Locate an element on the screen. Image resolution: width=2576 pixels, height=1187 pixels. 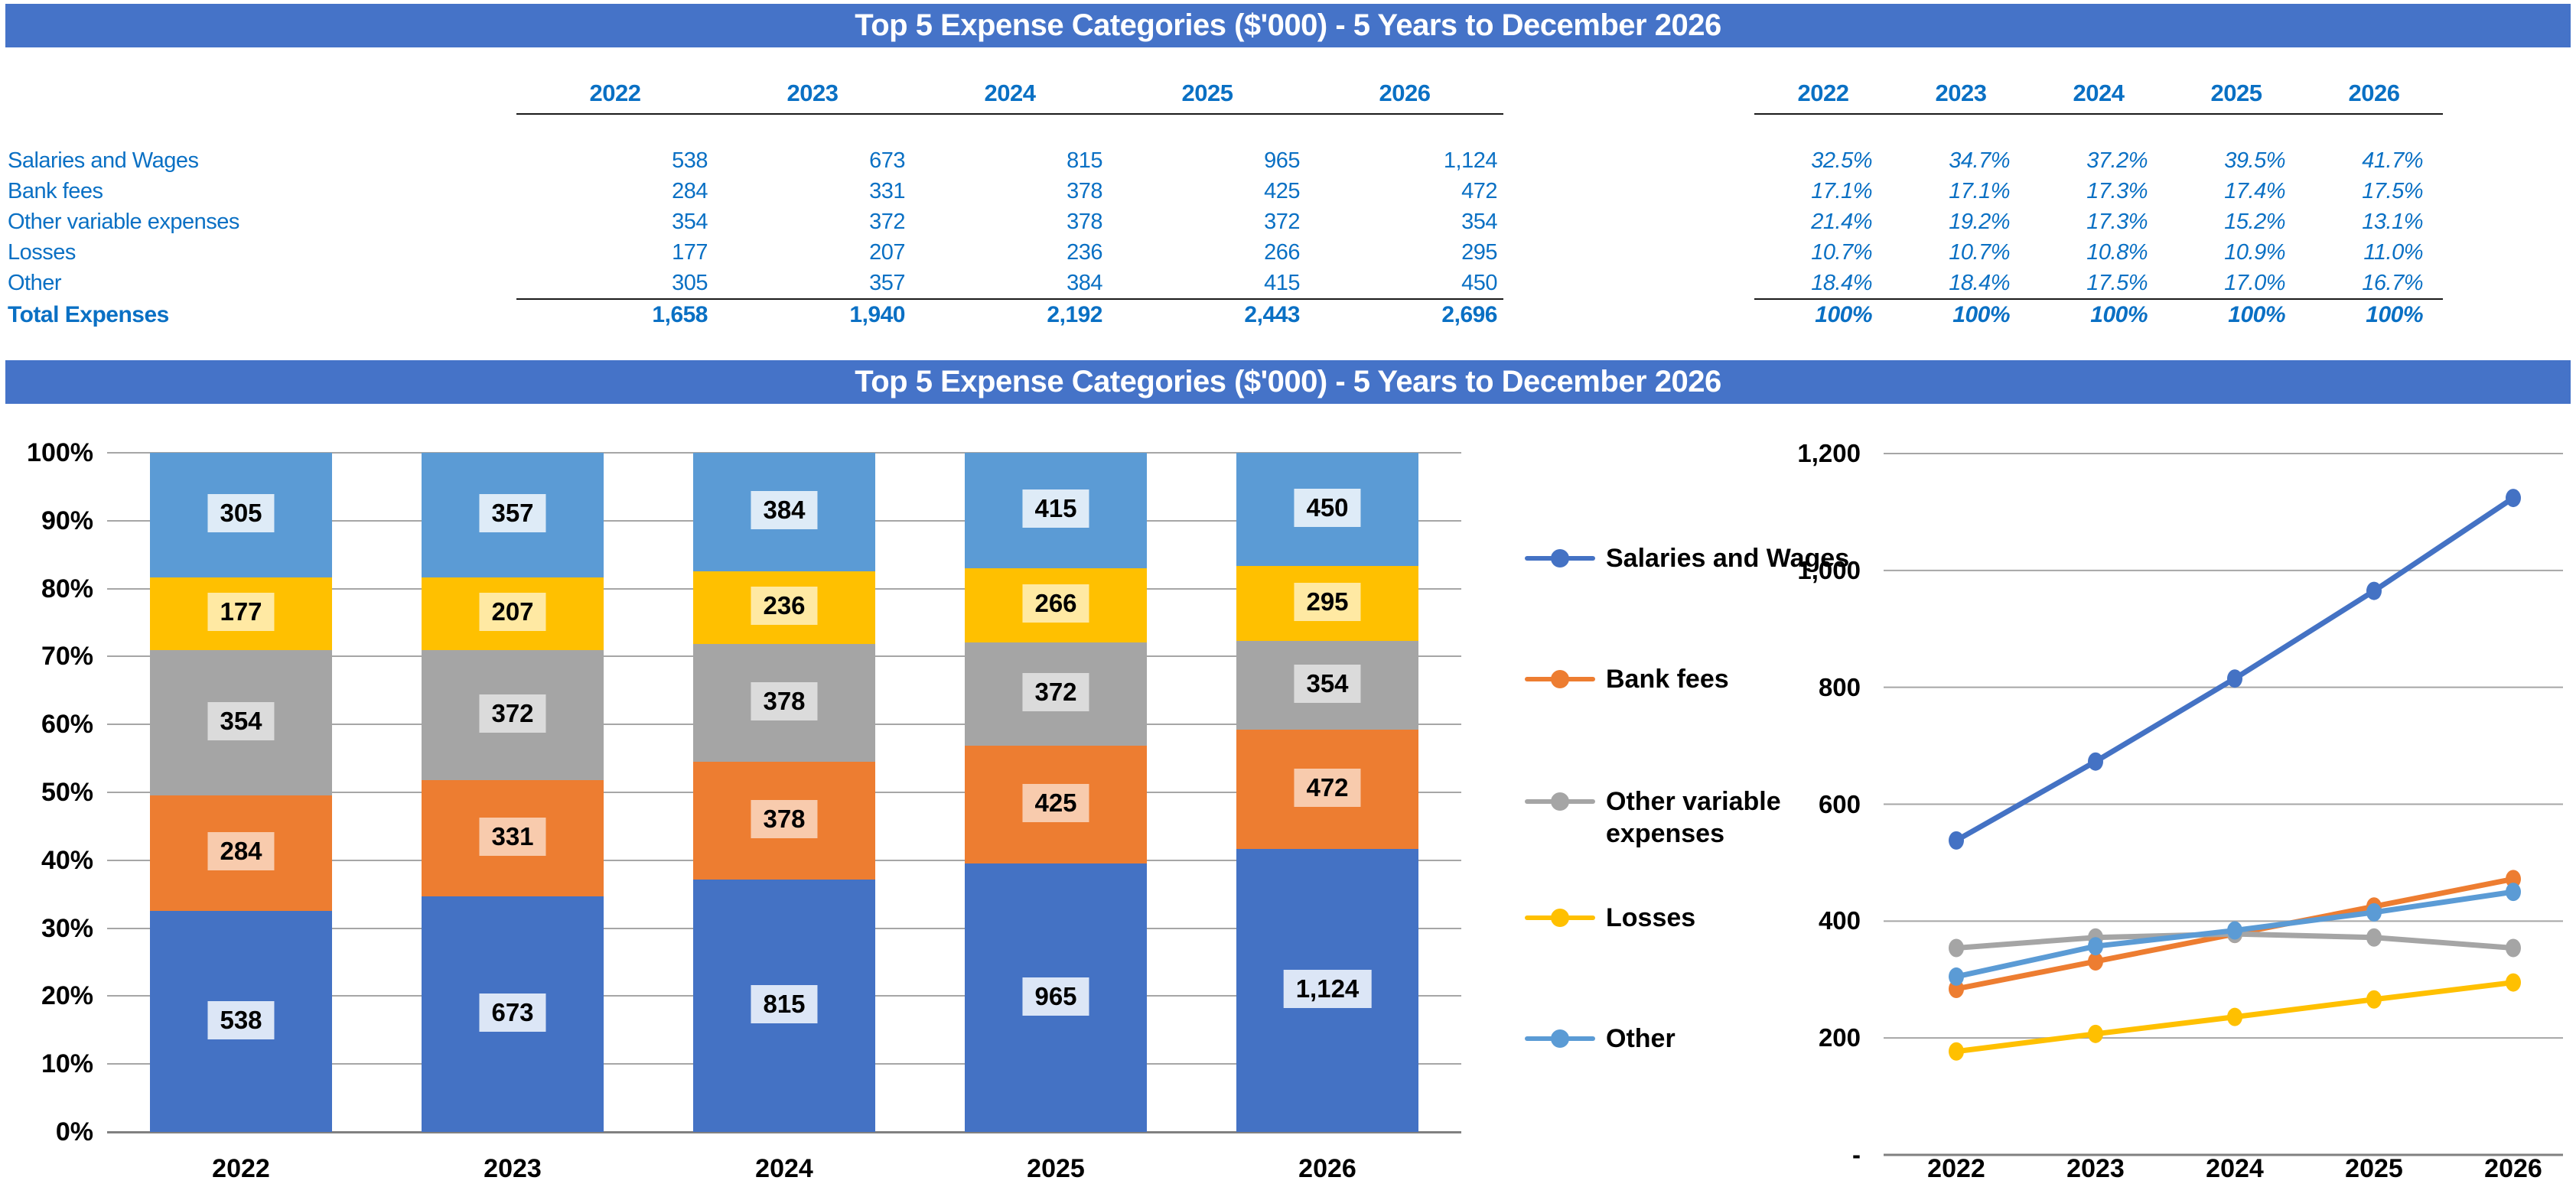
pct-header-rule is located at coordinates (2099, 114).